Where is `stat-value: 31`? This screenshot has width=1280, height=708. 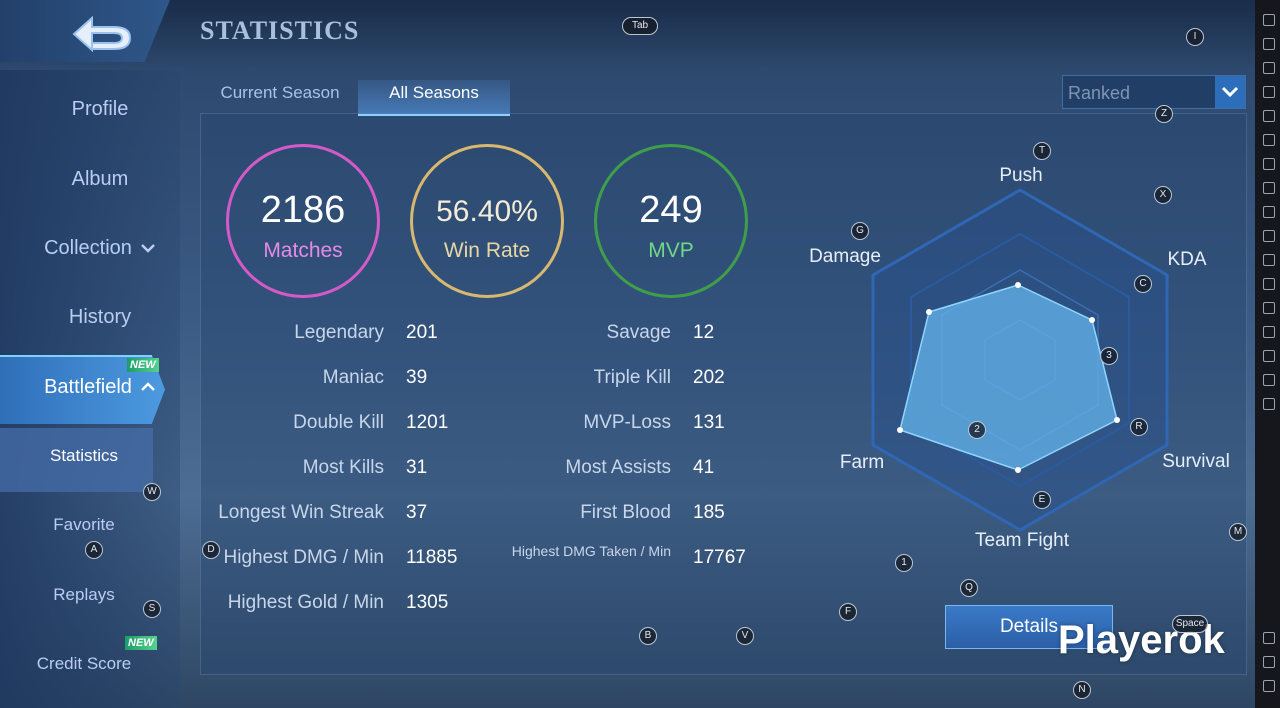 stat-value: 31 is located at coordinates (417, 467).